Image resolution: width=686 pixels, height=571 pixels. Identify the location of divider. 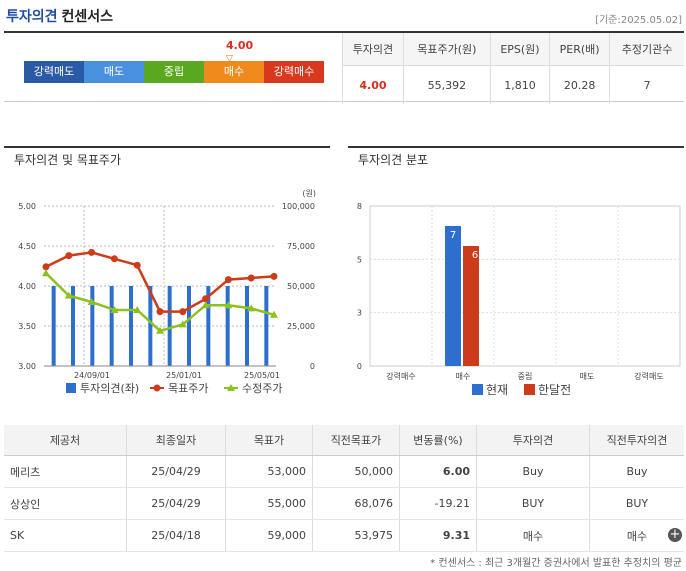
(344, 32).